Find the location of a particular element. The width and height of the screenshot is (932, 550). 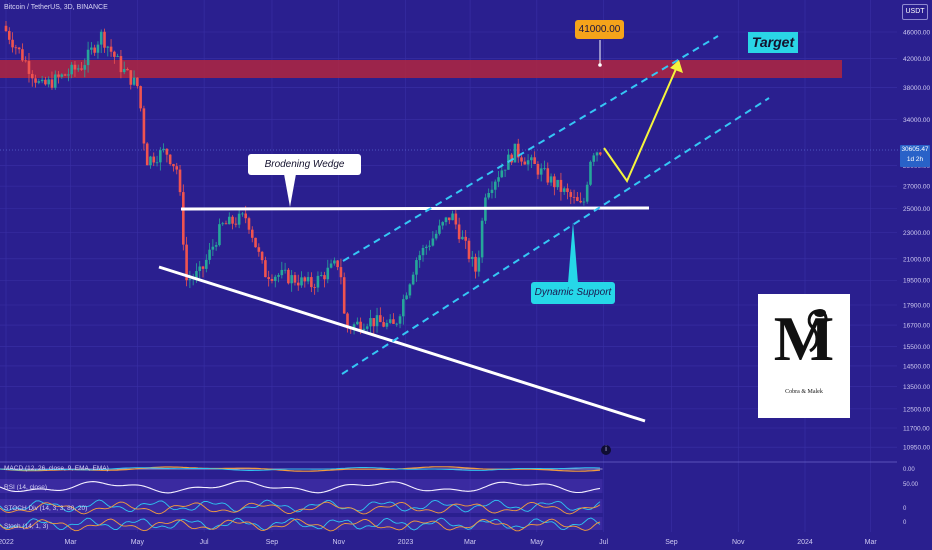

price-tick-label: 34000.00 is located at coordinates (916, 120).